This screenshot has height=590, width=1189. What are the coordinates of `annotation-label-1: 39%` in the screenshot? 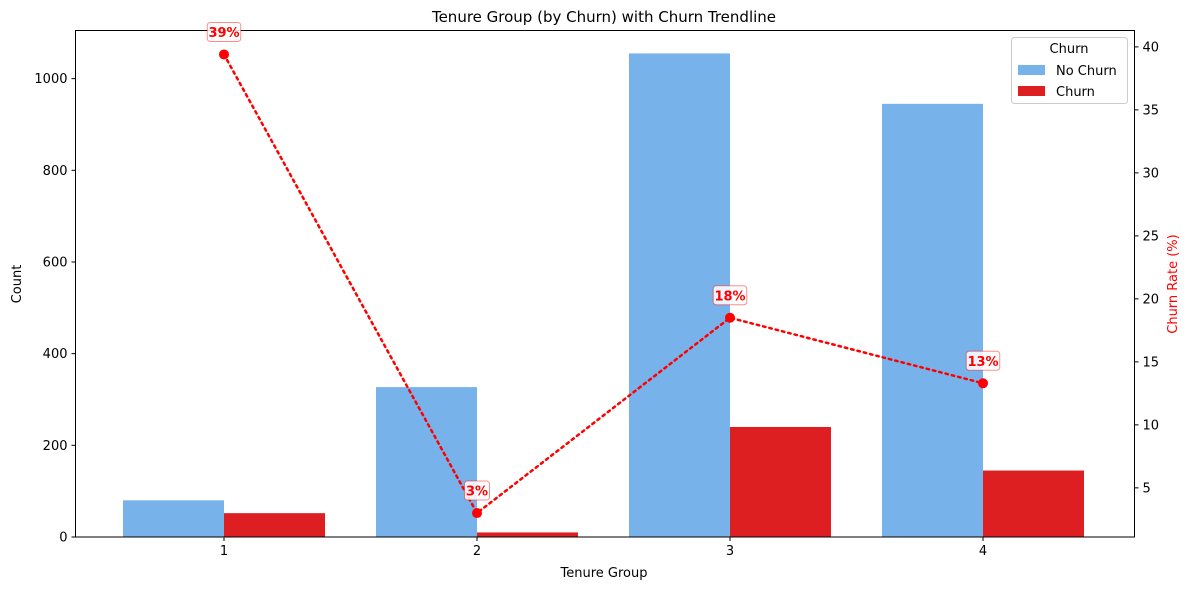 It's located at (223, 33).